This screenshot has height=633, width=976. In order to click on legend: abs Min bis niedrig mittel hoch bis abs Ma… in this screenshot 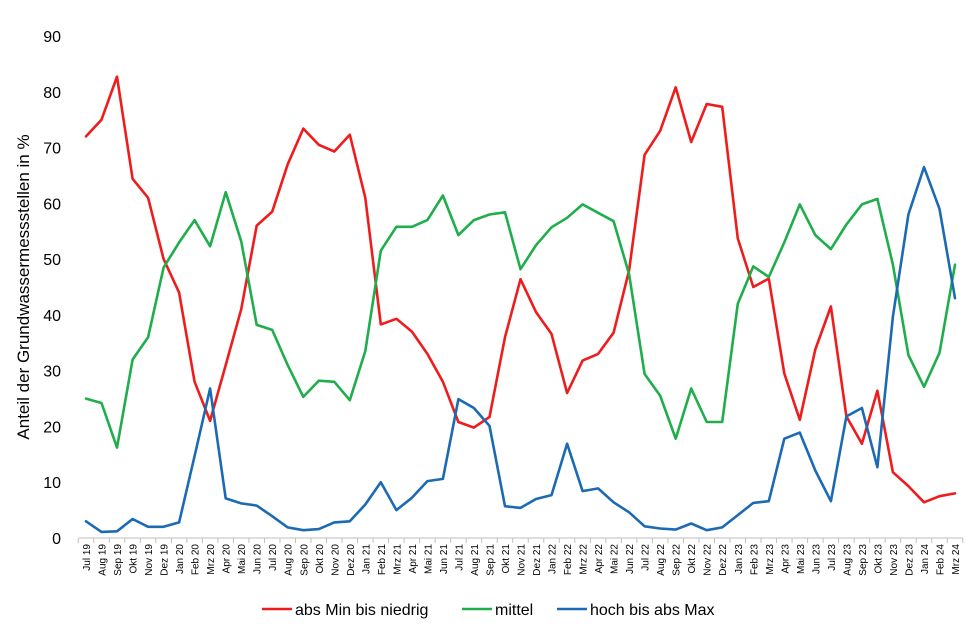, I will do `click(488, 610)`.